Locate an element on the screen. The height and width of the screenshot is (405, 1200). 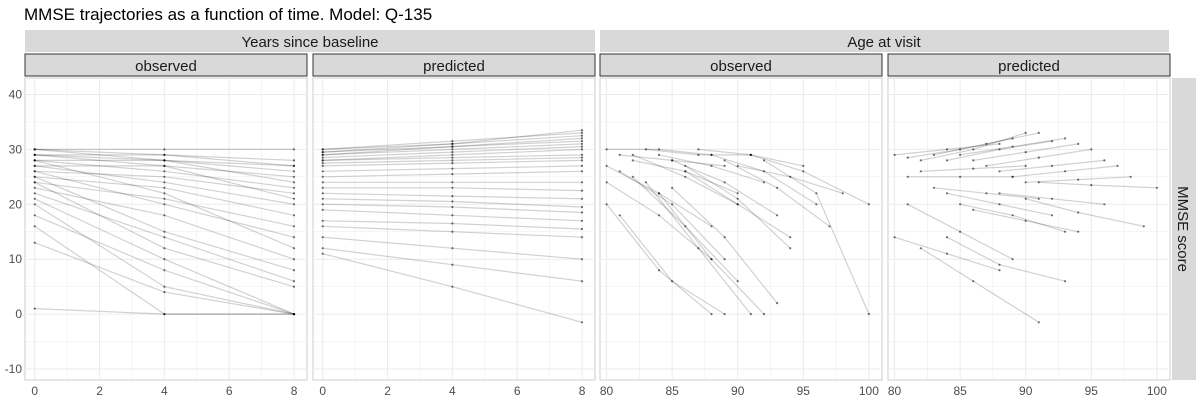
y-tick-label: 30 is located at coordinates (16, 149).